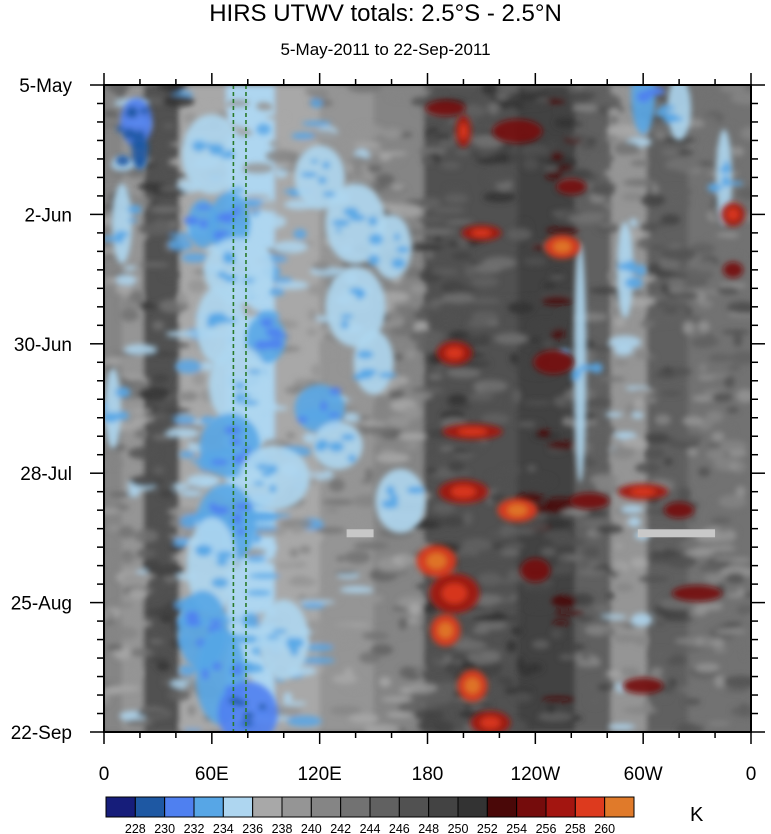 The width and height of the screenshot is (771, 834). I want to click on y-tick-label: 22-Sep, so click(41, 733).